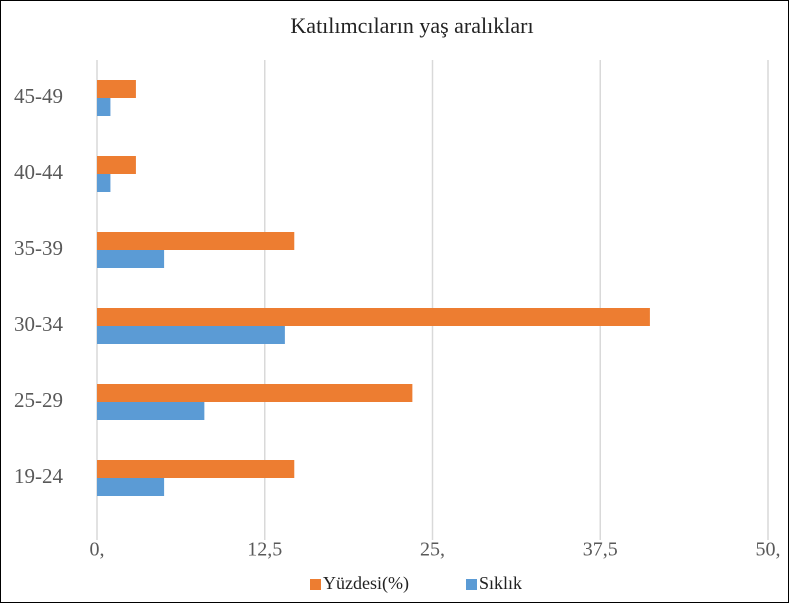 This screenshot has width=789, height=603. What do you see at coordinates (38, 96) in the screenshot?
I see `y-tick-label: 45-49` at bounding box center [38, 96].